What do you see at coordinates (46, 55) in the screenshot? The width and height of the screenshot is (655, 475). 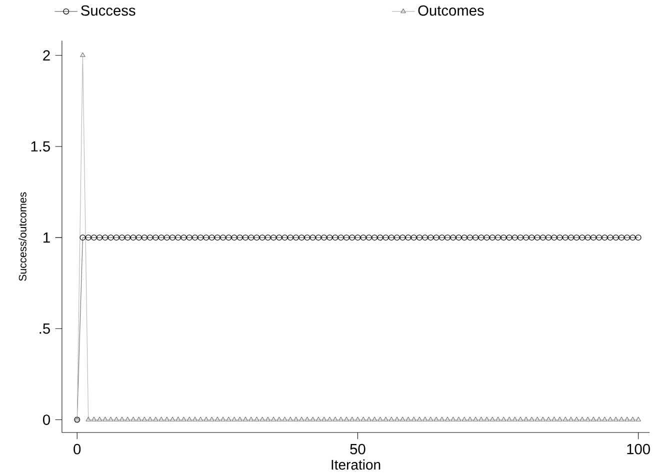 I see `y-tick-label: 2` at bounding box center [46, 55].